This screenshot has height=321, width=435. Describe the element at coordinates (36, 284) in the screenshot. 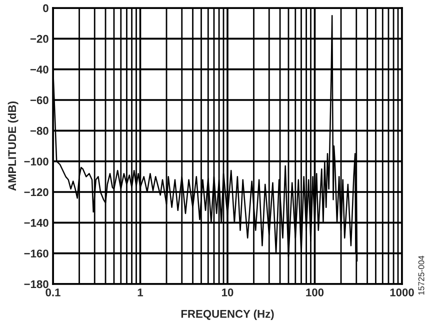

I see `y-tick-label: −180` at that location.